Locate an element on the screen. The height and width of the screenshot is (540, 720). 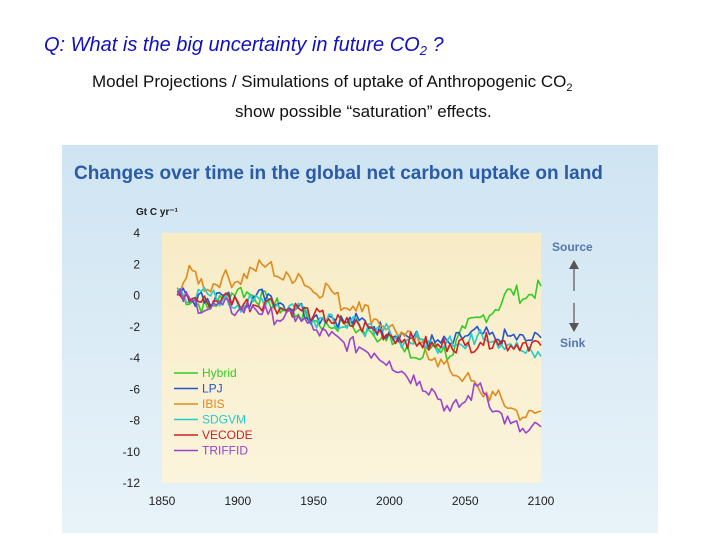
sink-arrow-head is located at coordinates (574, 327).